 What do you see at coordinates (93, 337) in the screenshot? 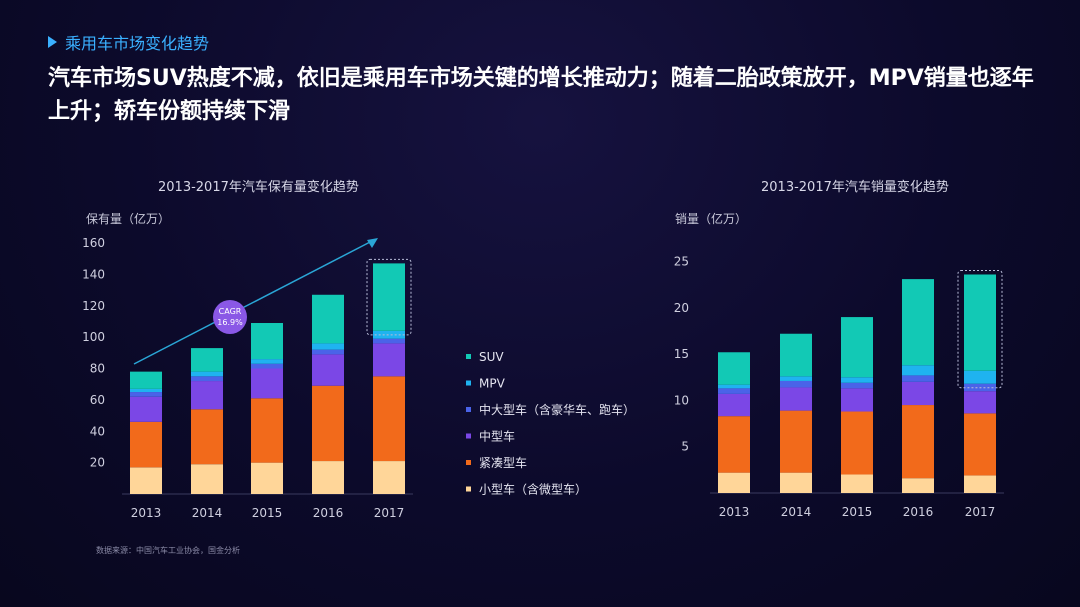
I see `chart1-ytick: 100` at bounding box center [93, 337].